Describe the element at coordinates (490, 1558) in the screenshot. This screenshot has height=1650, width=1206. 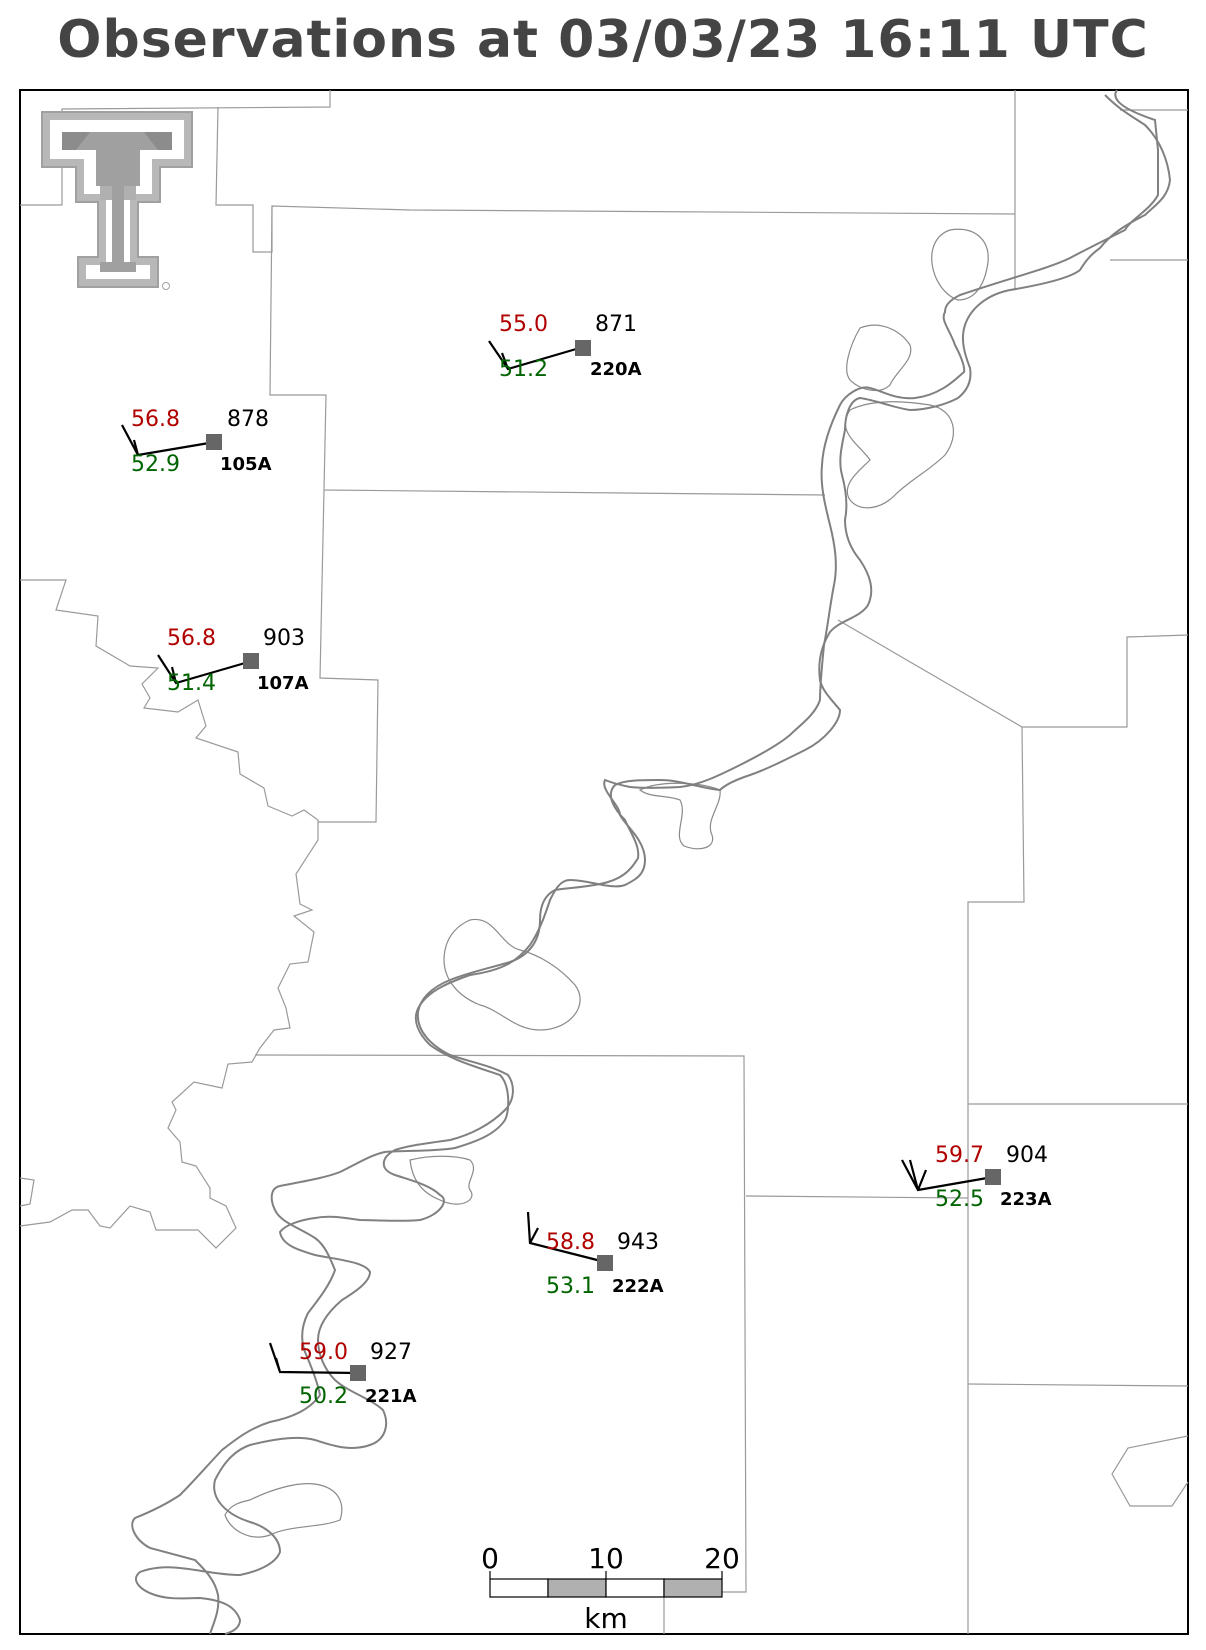
I see `scale-label-0: 0` at that location.